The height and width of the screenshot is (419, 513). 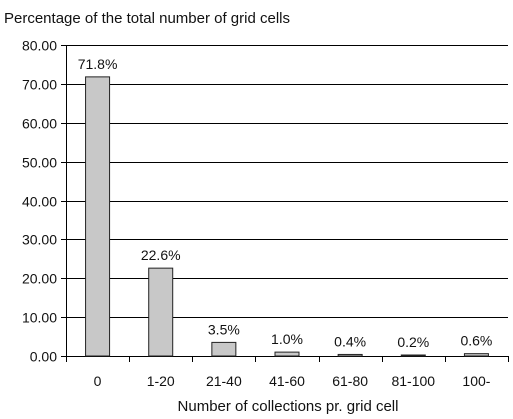 I want to click on y-tick-label-3: 30.00, so click(x=39, y=240).